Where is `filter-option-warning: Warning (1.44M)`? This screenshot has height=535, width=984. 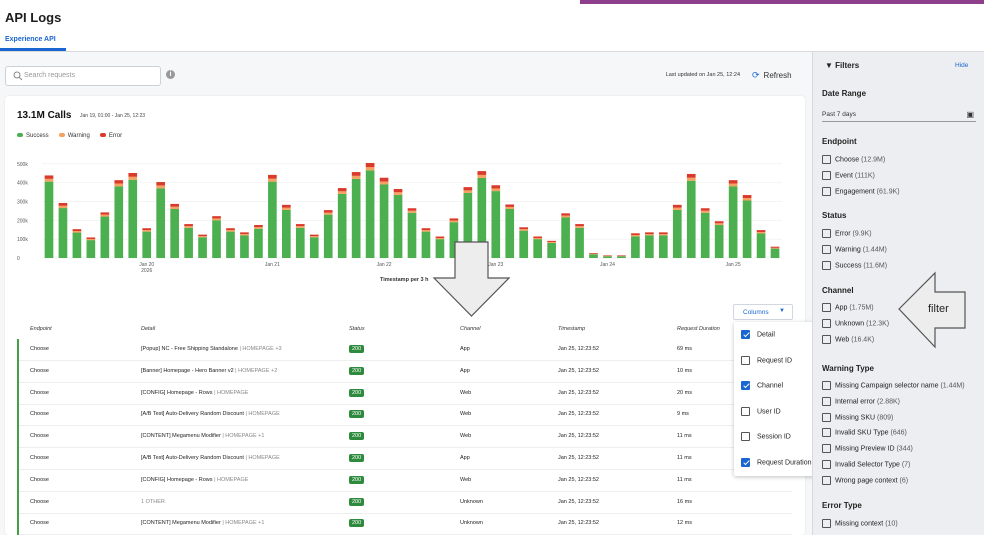
filter-option-warning: Warning (1.44M) is located at coordinates (854, 249).